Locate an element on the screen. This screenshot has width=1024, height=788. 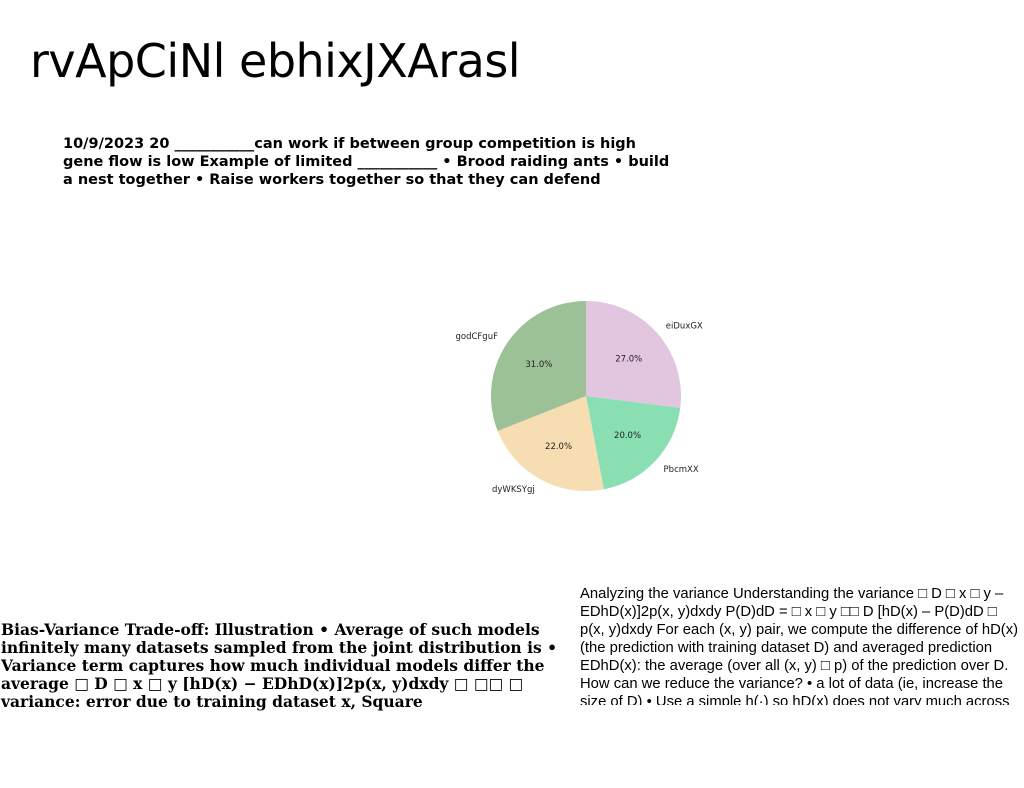
pie-slices is located at coordinates (586, 396).